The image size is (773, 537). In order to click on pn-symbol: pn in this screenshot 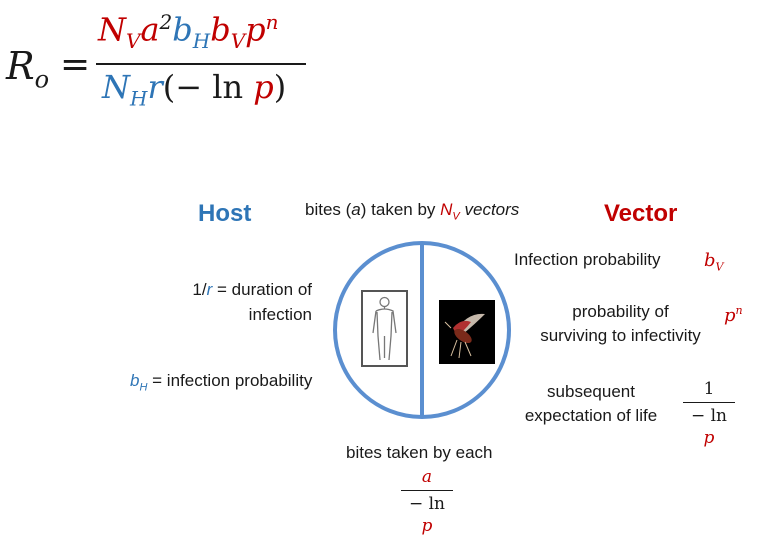, I will do `click(733, 315)`.